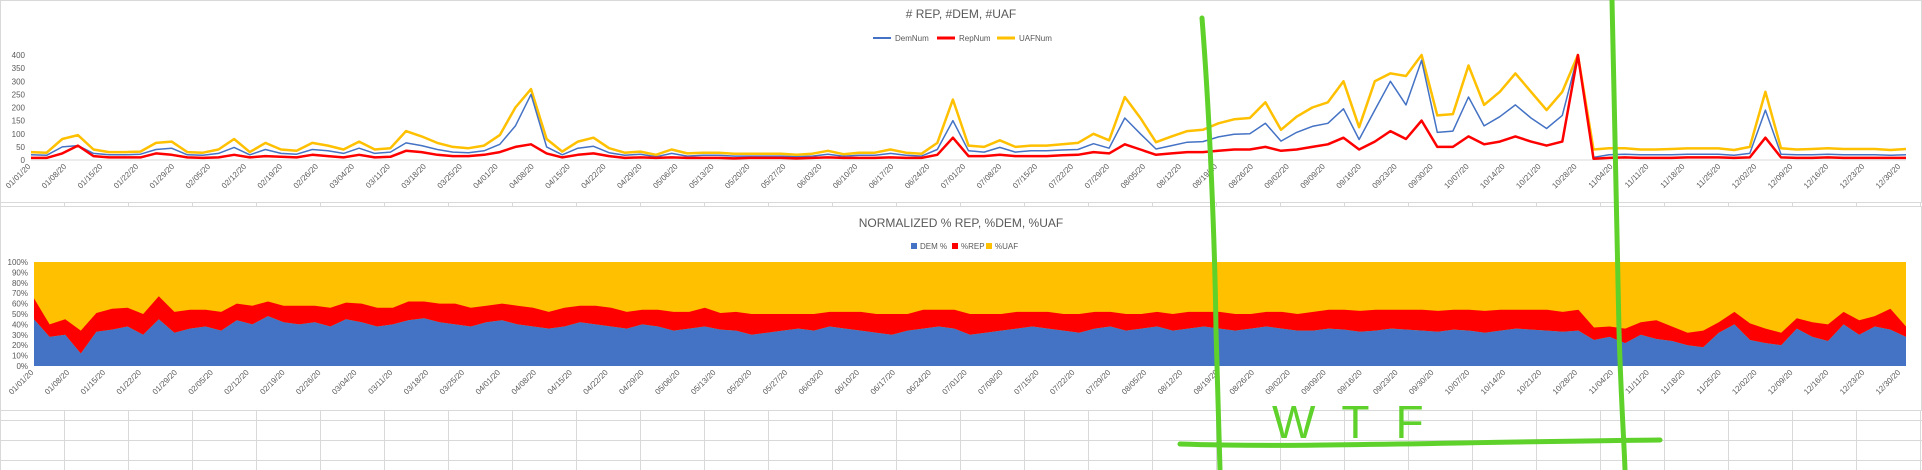  What do you see at coordinates (342, 176) in the screenshot?
I see `x-tick-label: 03/04/20` at bounding box center [342, 176].